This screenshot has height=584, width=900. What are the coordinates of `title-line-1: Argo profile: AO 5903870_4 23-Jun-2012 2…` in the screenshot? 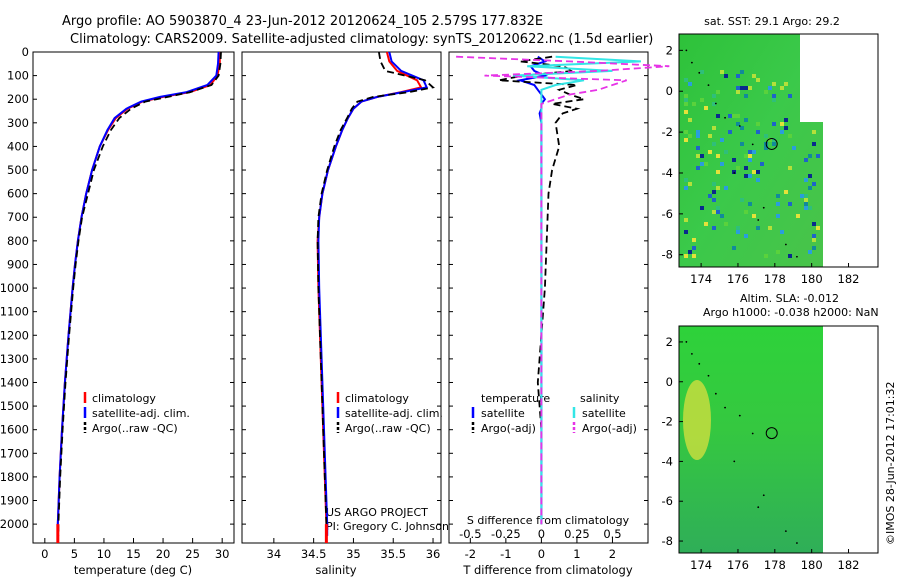 It's located at (302, 21).